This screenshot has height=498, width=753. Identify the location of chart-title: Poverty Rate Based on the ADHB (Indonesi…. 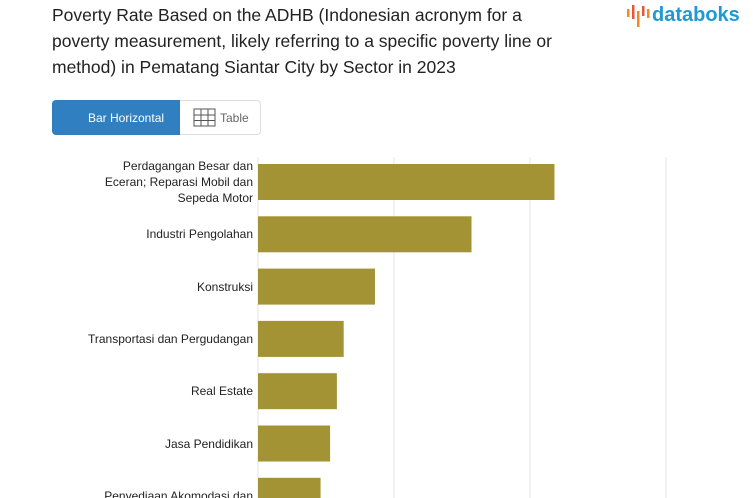
(302, 41).